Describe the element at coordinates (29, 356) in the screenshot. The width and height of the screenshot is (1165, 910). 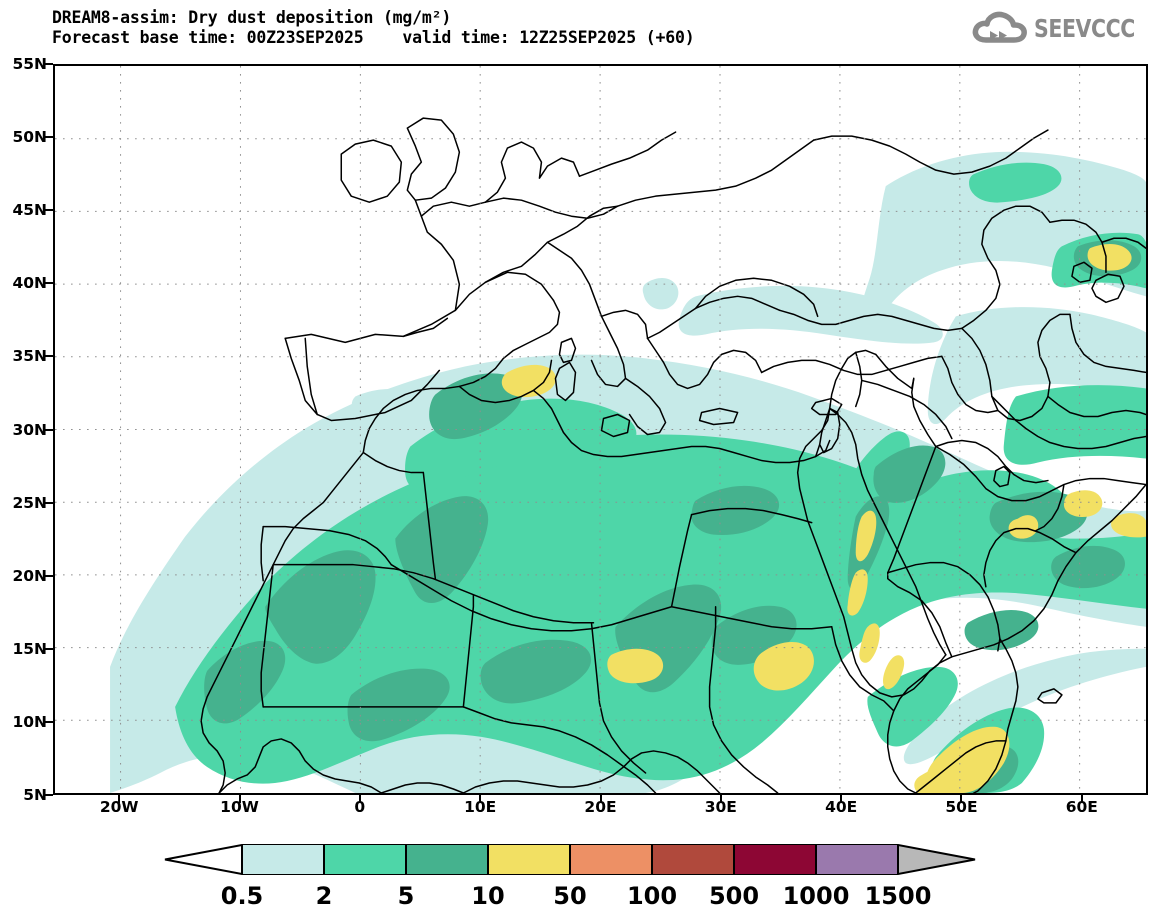
I see `y-axis-tick-label: 35N` at that location.